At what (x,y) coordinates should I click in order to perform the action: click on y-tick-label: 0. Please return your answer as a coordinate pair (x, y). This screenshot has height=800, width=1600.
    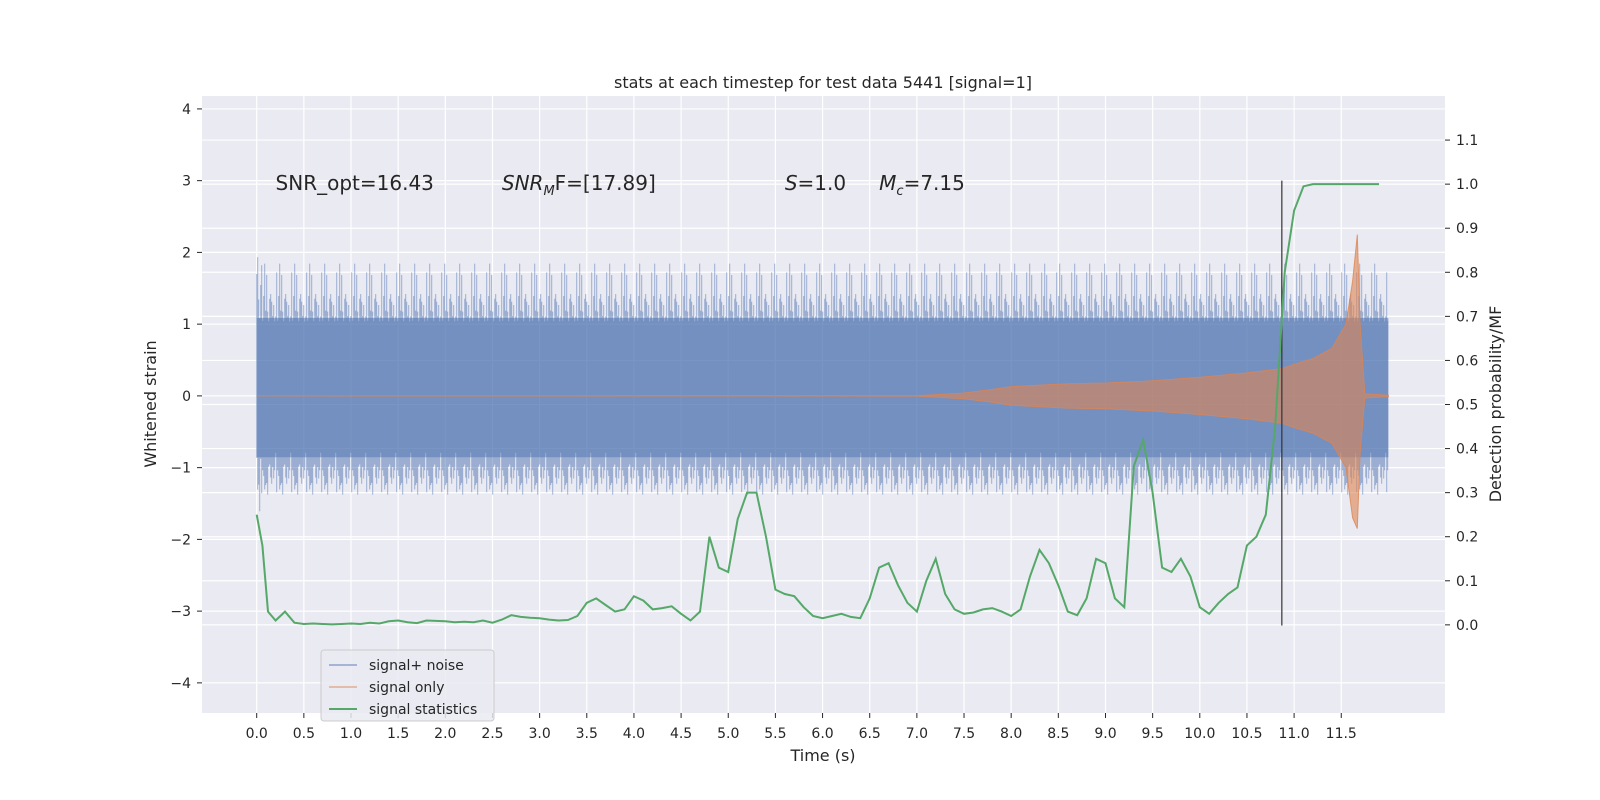
    Looking at the image, I should click on (186, 397).